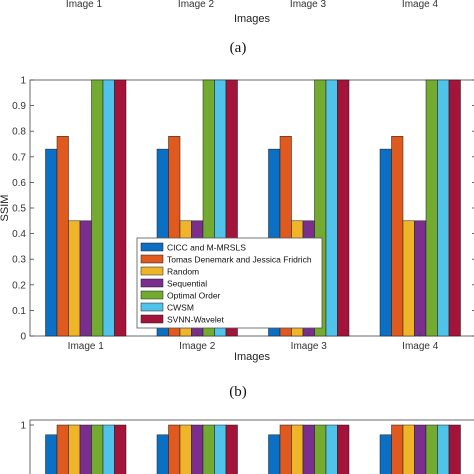 The image size is (474, 474). I want to click on top-tick-label-4: Image 4, so click(420, 5).